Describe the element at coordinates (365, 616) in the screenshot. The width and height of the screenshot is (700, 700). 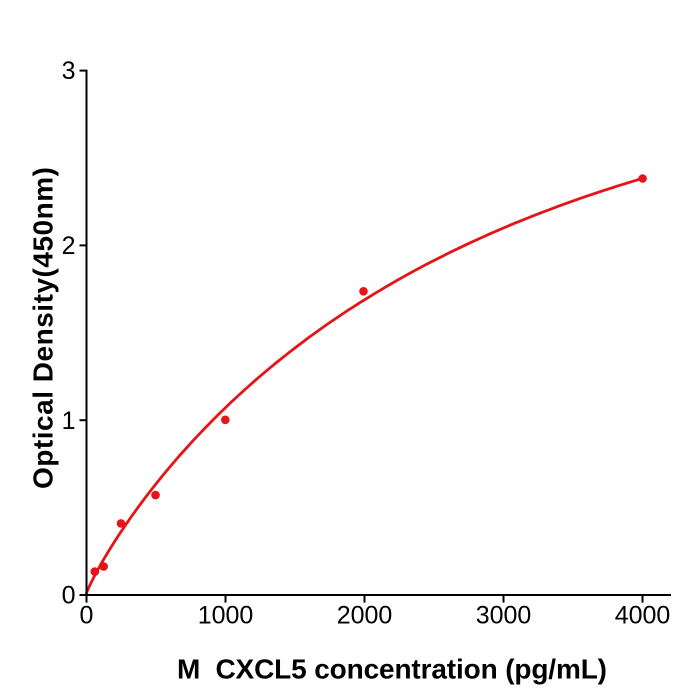
I see `svg-text: 2000` at that location.